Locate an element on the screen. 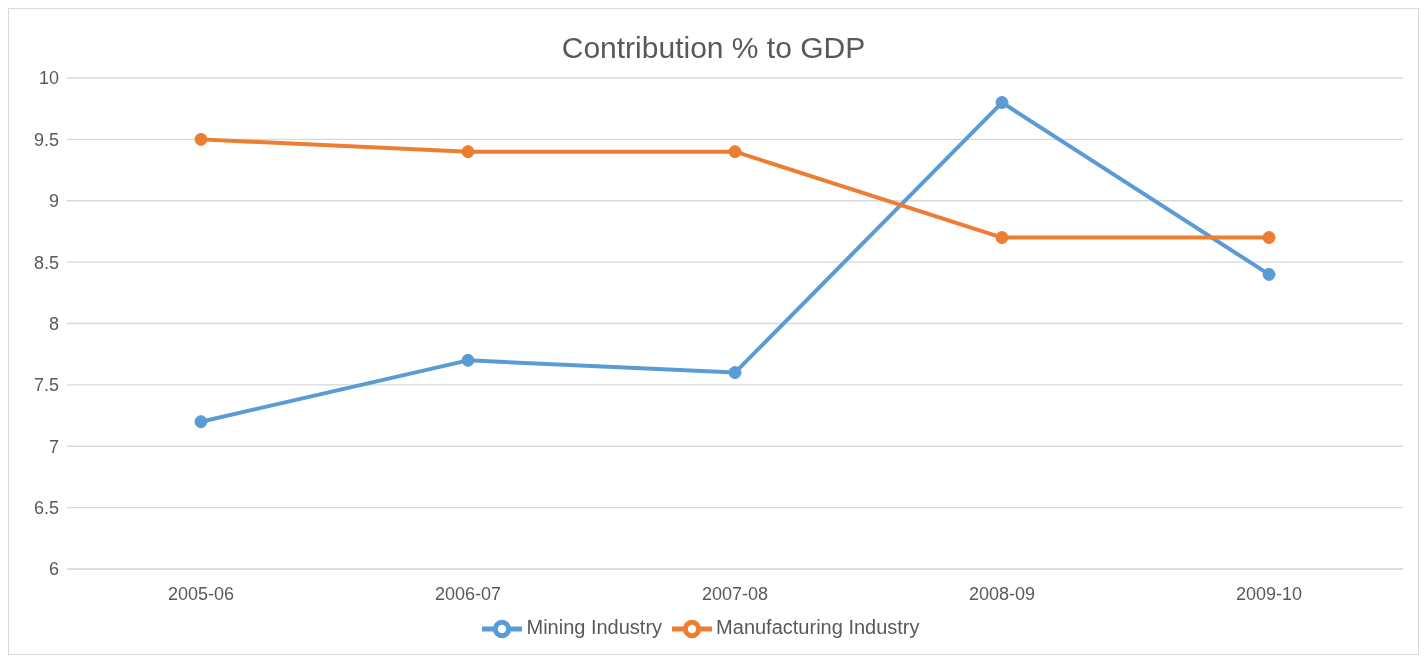  y-tick-label: 7 is located at coordinates (53, 446).